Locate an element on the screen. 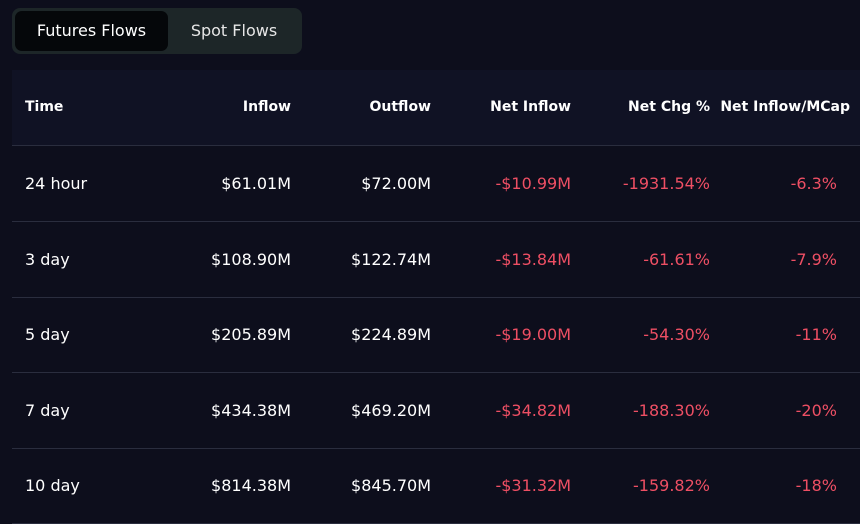 The height and width of the screenshot is (524, 860). column-header: Inflow is located at coordinates (266, 107).